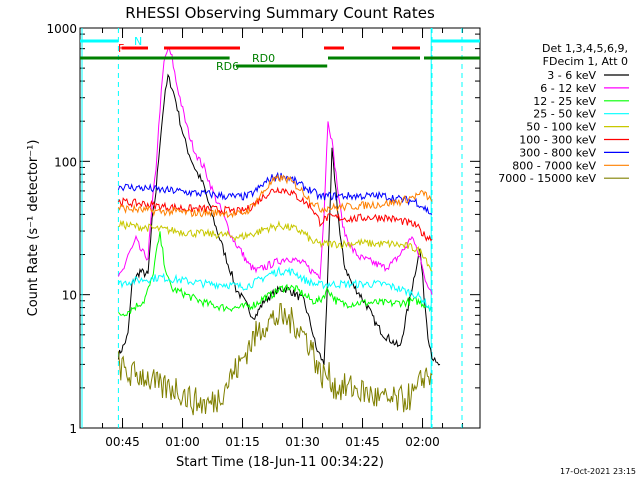 The width and height of the screenshot is (640, 480). What do you see at coordinates (33, 228) in the screenshot?
I see `y-axis-label: Count Rate (s⁻¹ detector⁻¹)` at bounding box center [33, 228].